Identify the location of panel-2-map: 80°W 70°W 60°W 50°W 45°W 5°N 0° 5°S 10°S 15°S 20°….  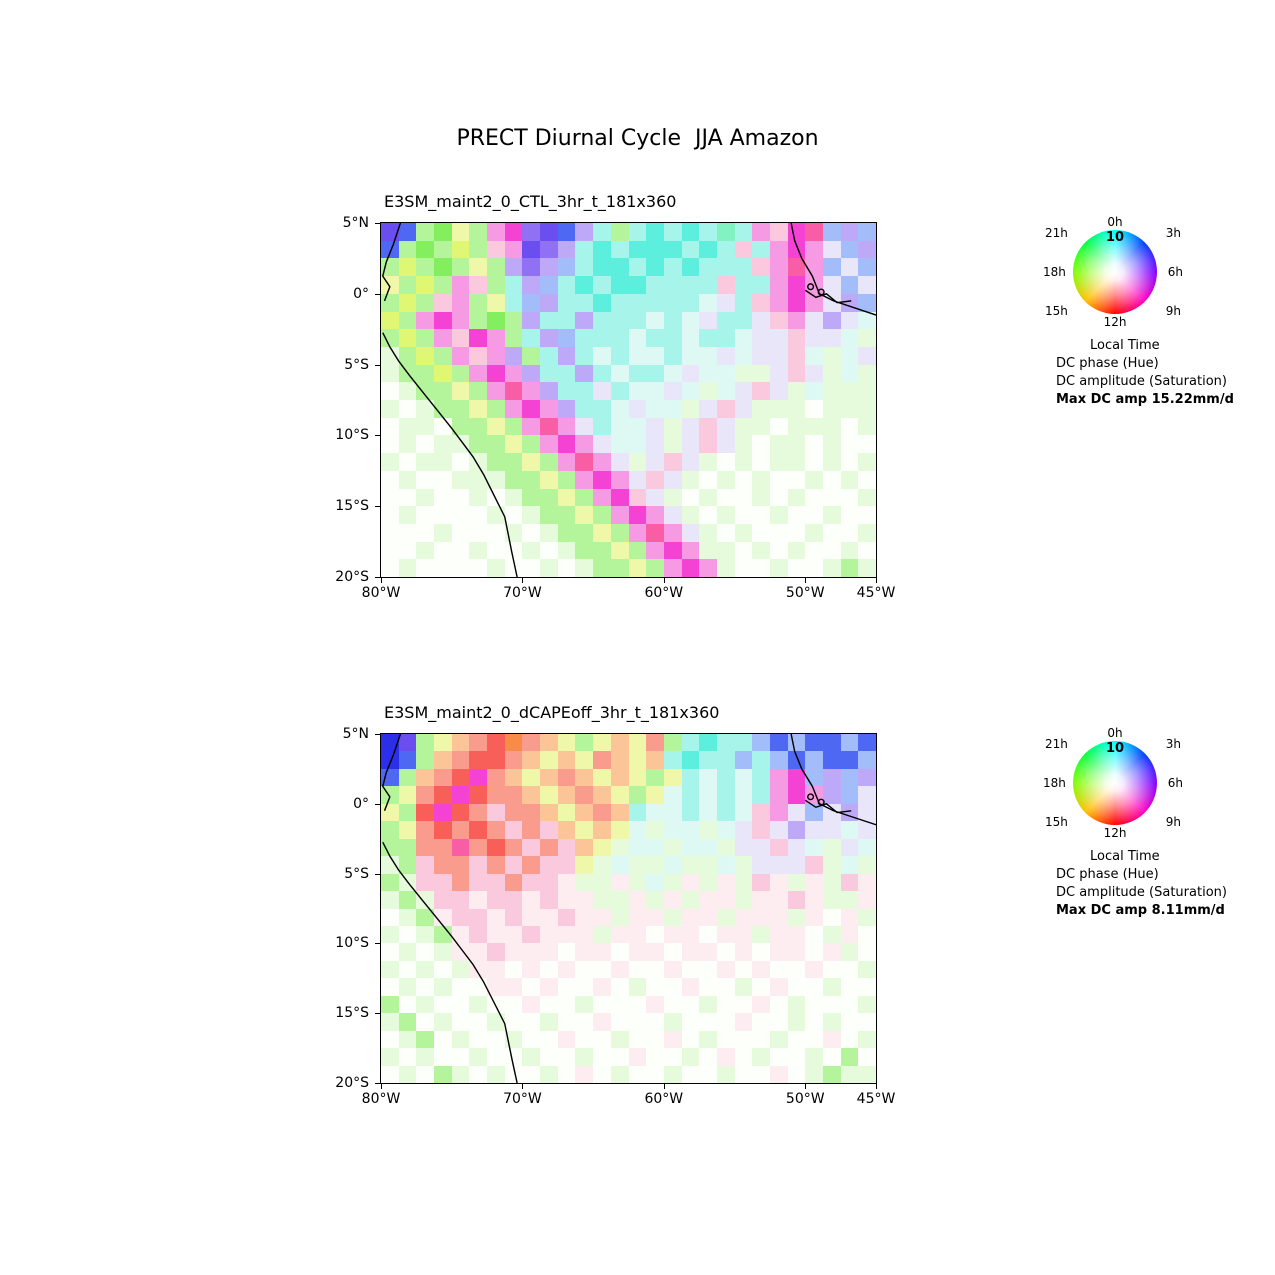
(615, 916).